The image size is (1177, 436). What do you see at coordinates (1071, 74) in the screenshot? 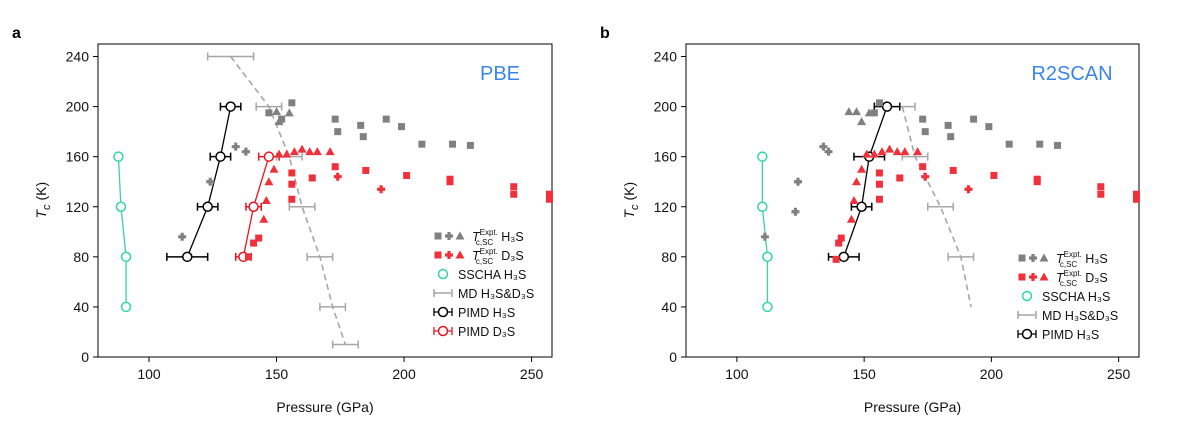
I see `method-label: R2SCAN` at bounding box center [1071, 74].